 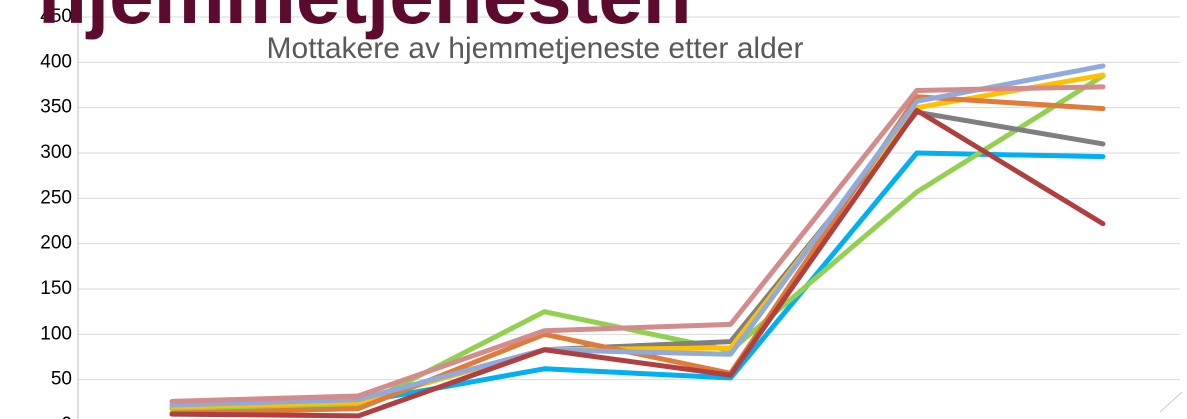 What do you see at coordinates (56, 16) in the screenshot?
I see `y-tick-label: 450` at bounding box center [56, 16].